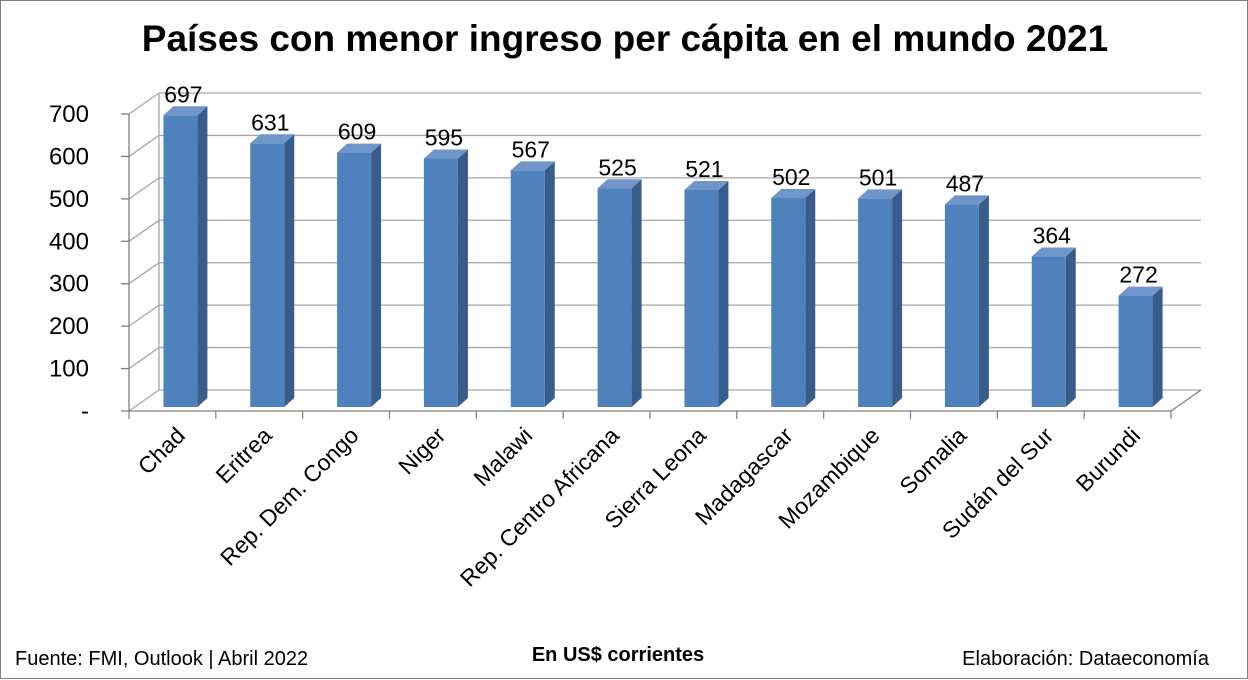 This screenshot has width=1248, height=680. What do you see at coordinates (183, 94) in the screenshot?
I see `data-label: 697` at bounding box center [183, 94].